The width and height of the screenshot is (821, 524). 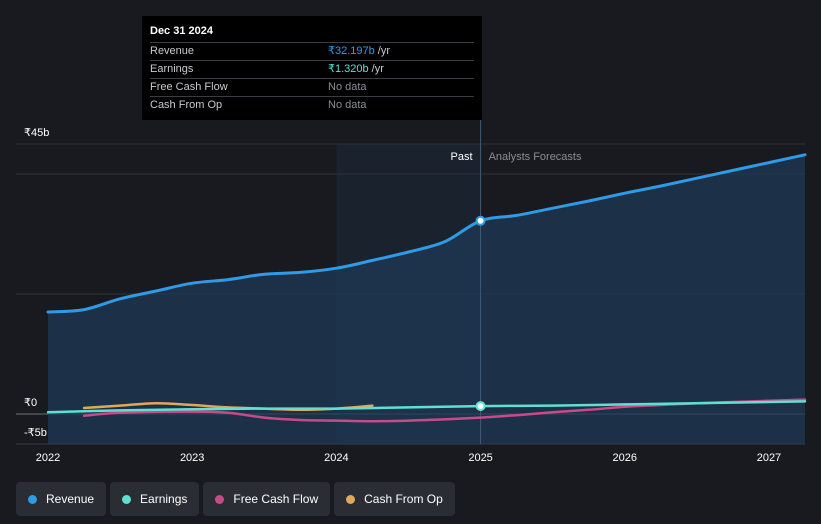 What do you see at coordinates (462, 157) in the screenshot?
I see `past-label: Past` at bounding box center [462, 157].